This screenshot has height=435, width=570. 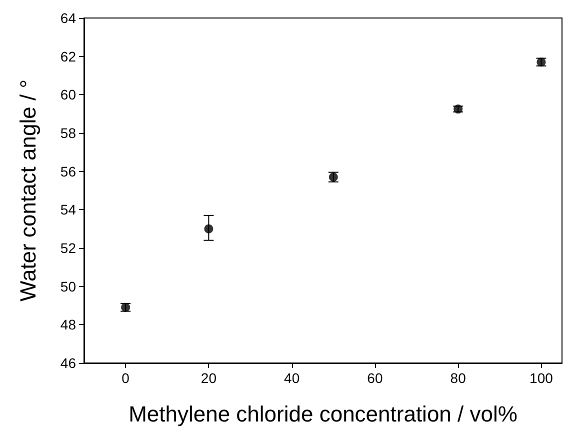 I want to click on y-tick-label: 64, so click(x=68, y=18).